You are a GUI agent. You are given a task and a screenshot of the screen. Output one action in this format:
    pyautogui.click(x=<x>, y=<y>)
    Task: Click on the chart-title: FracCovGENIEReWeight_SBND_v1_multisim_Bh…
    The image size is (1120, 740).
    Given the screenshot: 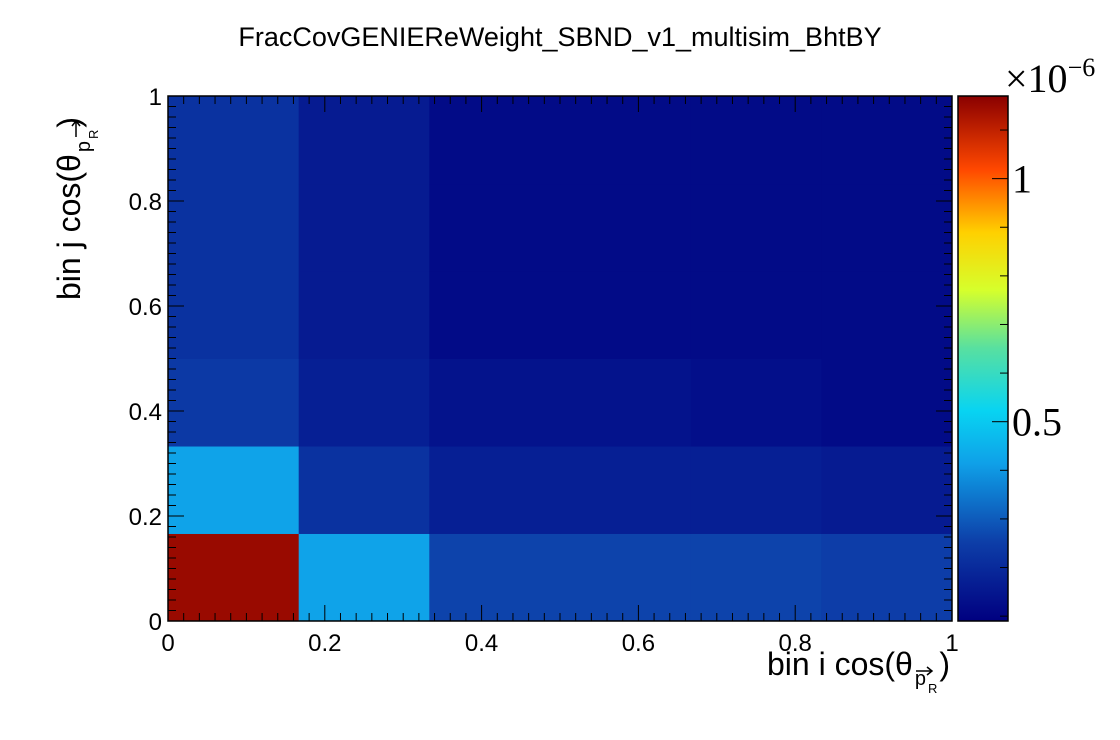 What is the action you would take?
    pyautogui.click(x=559, y=37)
    